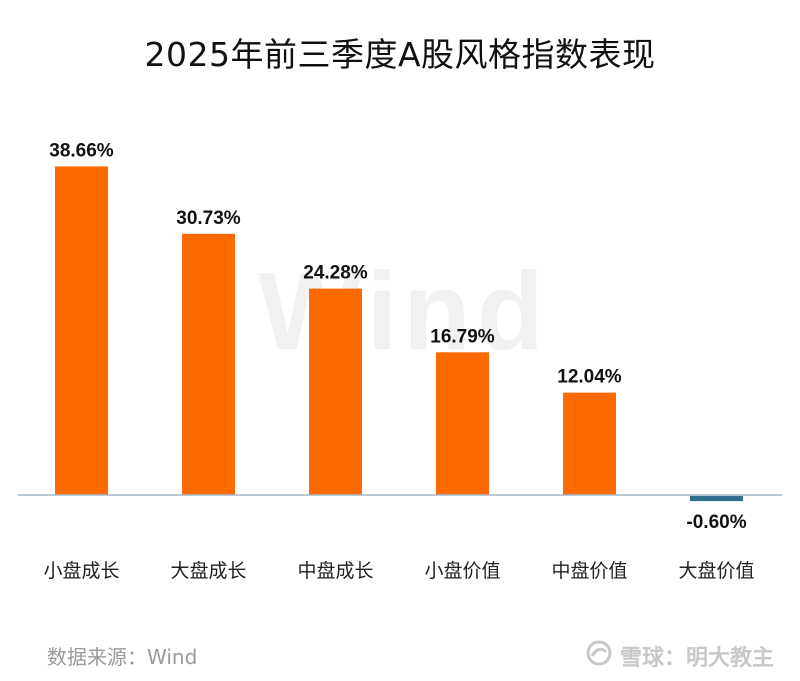 The image size is (800, 681). What do you see at coordinates (589, 377) in the screenshot?
I see `data-label-5: 12.04%` at bounding box center [589, 377].